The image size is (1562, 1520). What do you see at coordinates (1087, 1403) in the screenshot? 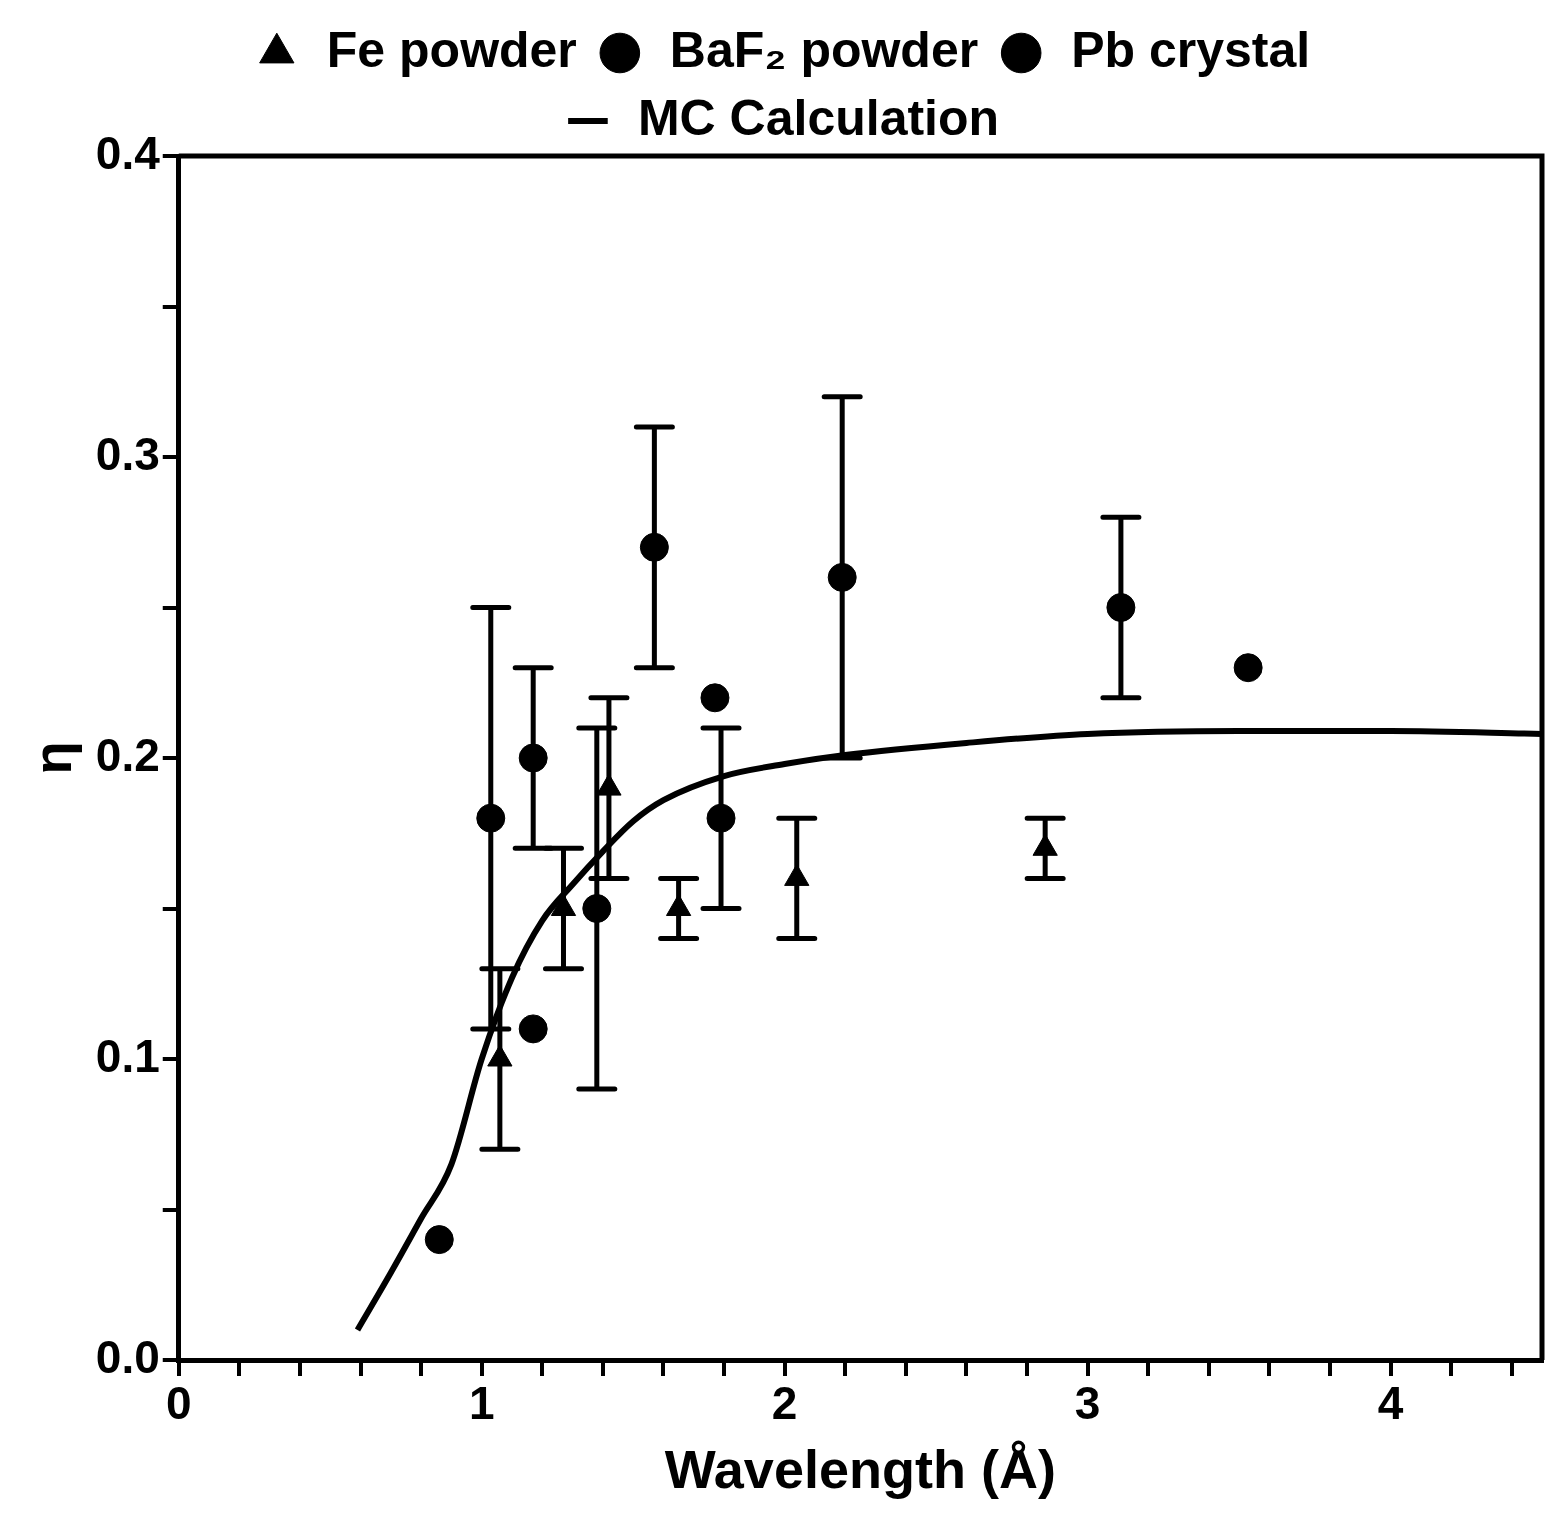
I see `x-tick-label: 3` at bounding box center [1087, 1403].